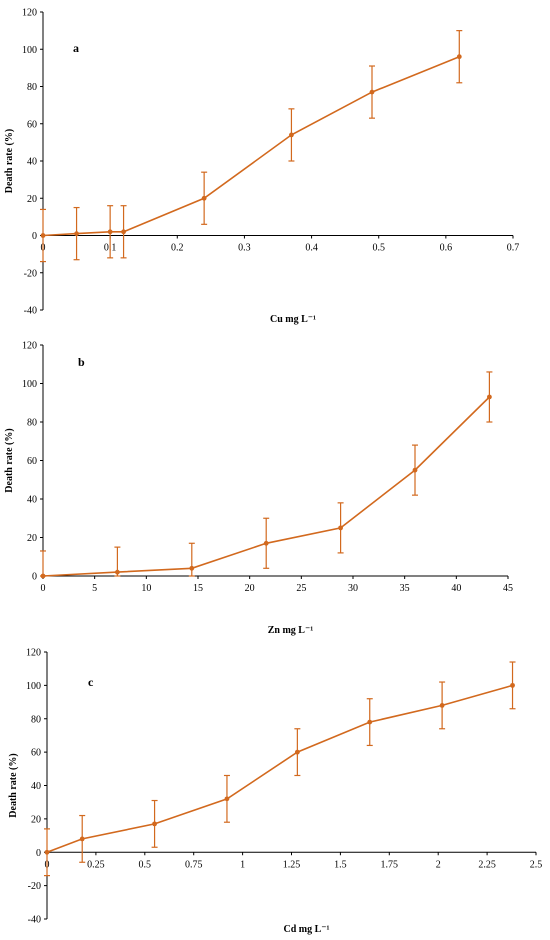  What do you see at coordinates (76, 48) in the screenshot?
I see `panel-letter: a` at bounding box center [76, 48].